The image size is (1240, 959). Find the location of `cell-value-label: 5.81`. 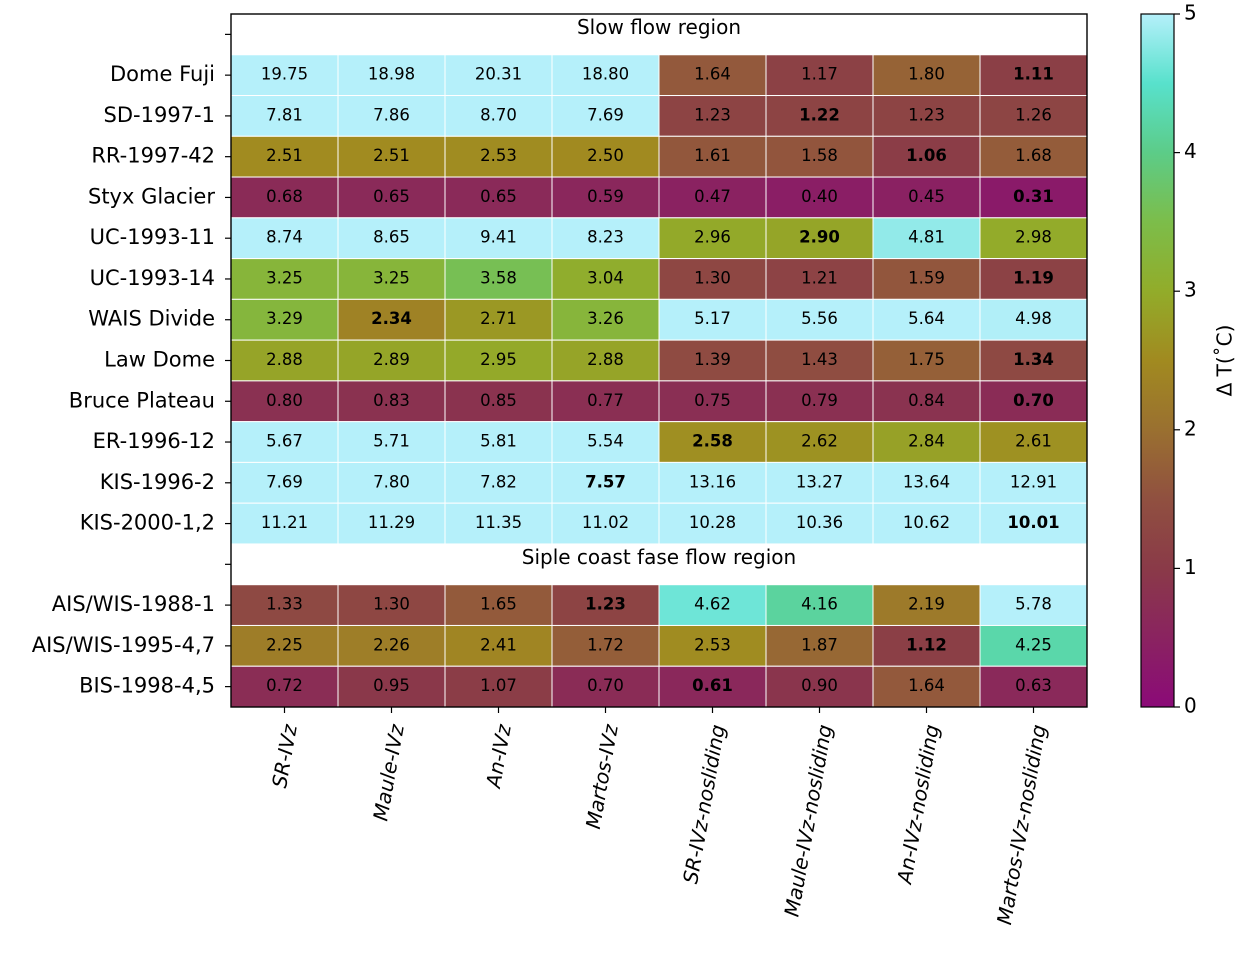

cell-value-label: 5.81 is located at coordinates (498, 441).